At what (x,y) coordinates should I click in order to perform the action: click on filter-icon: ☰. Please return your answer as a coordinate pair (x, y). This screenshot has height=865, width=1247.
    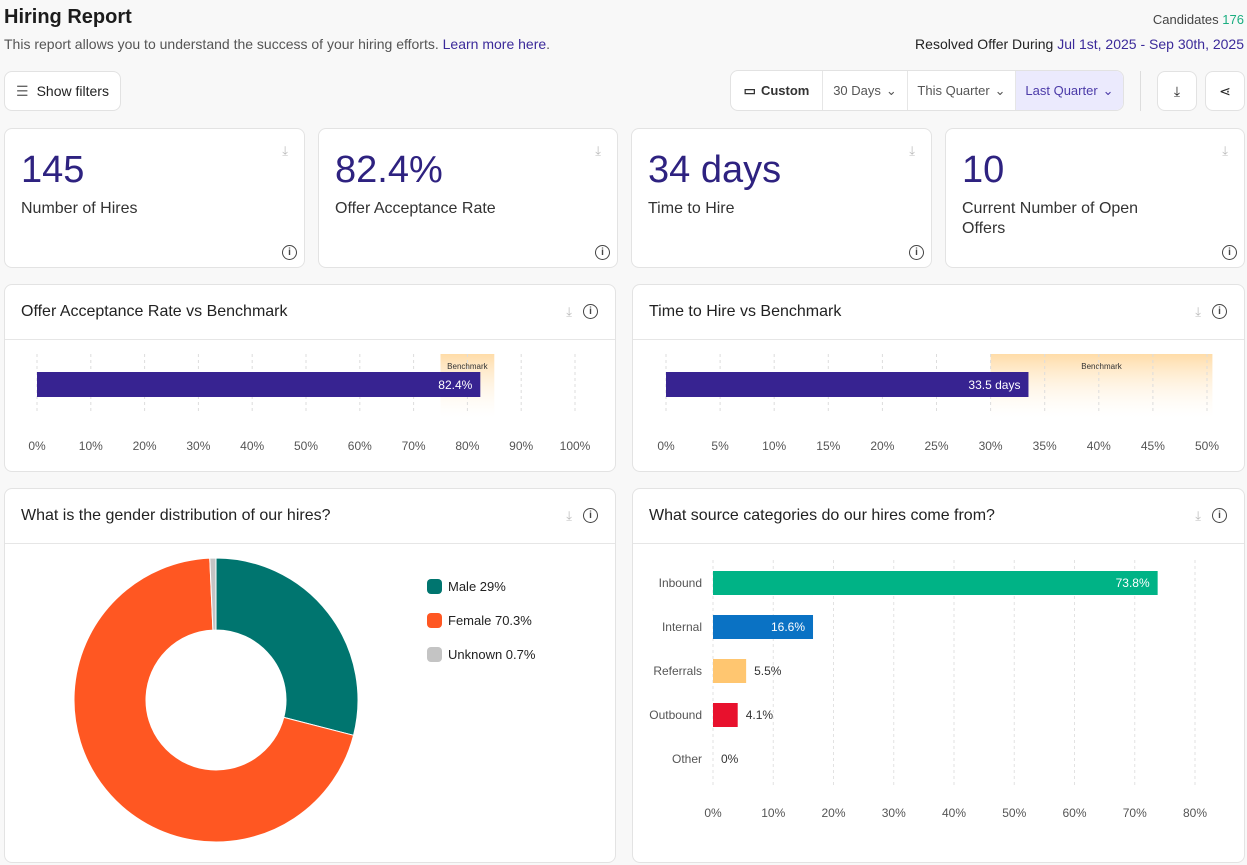
    Looking at the image, I should click on (22, 90).